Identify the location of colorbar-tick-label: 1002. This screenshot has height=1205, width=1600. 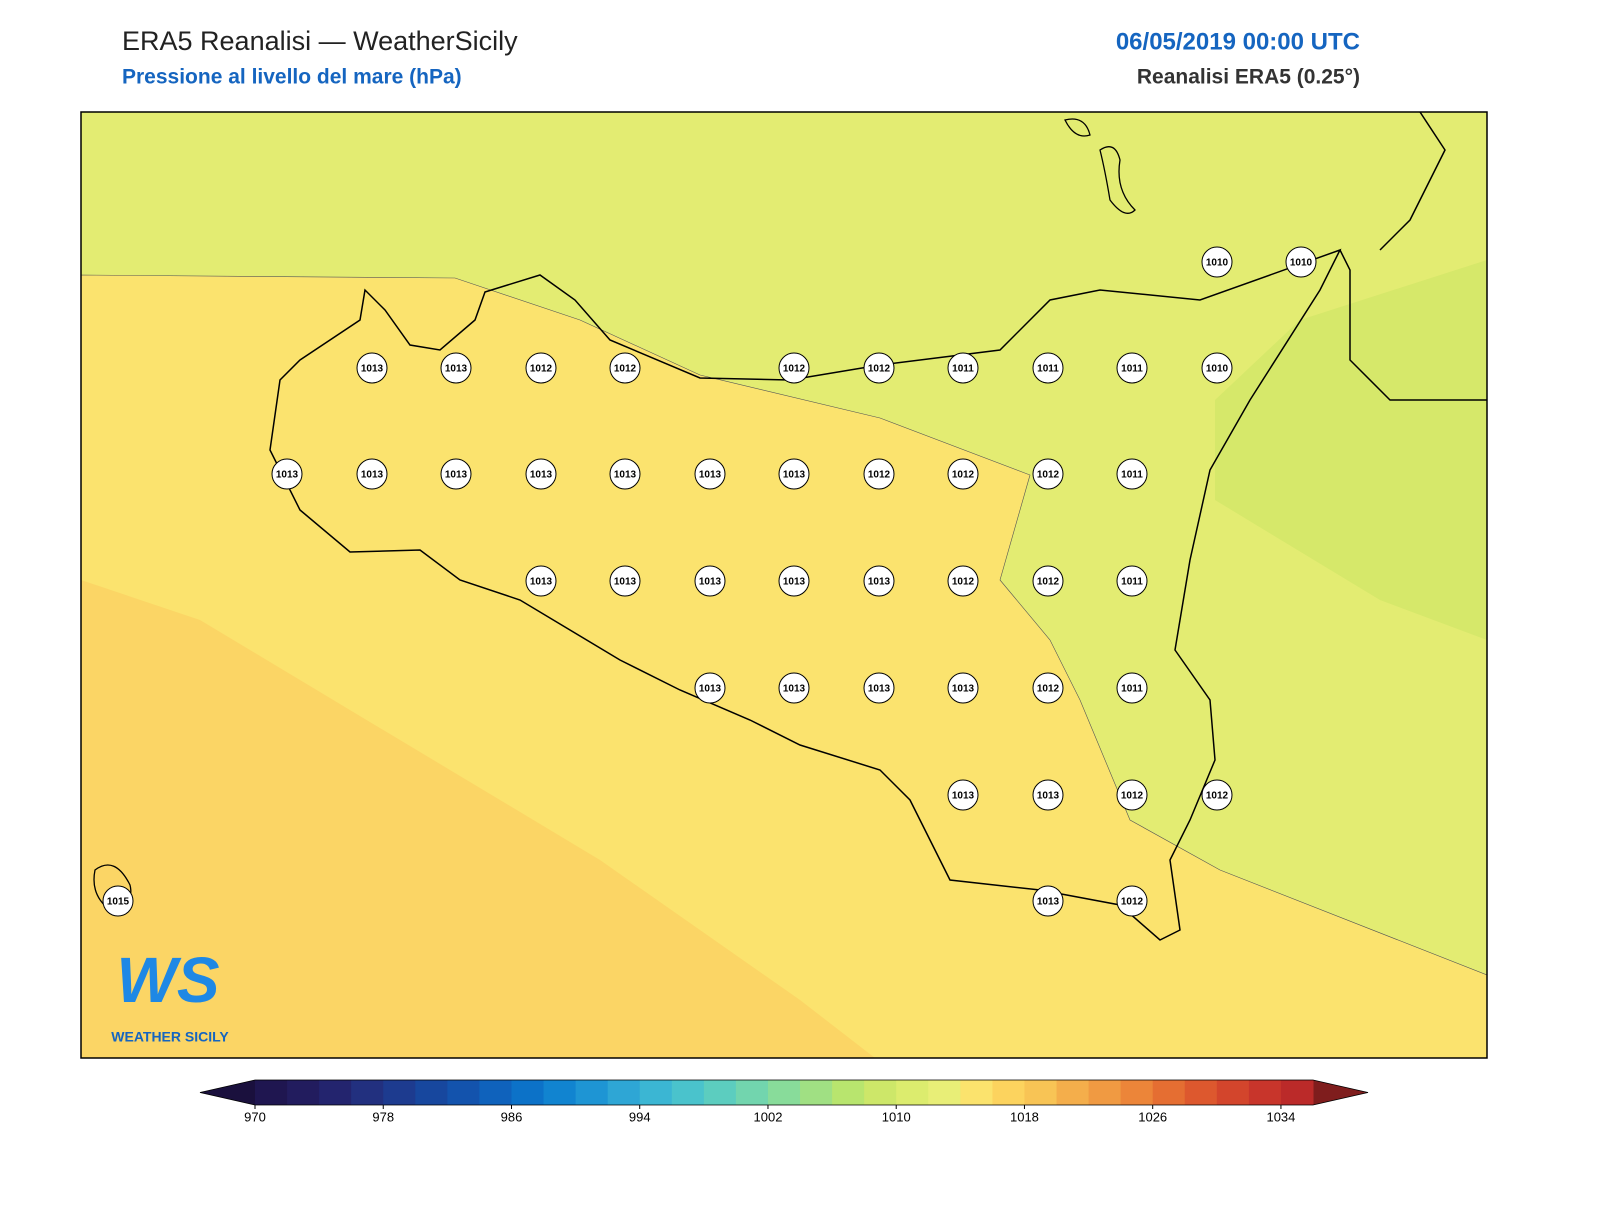
(768, 1116).